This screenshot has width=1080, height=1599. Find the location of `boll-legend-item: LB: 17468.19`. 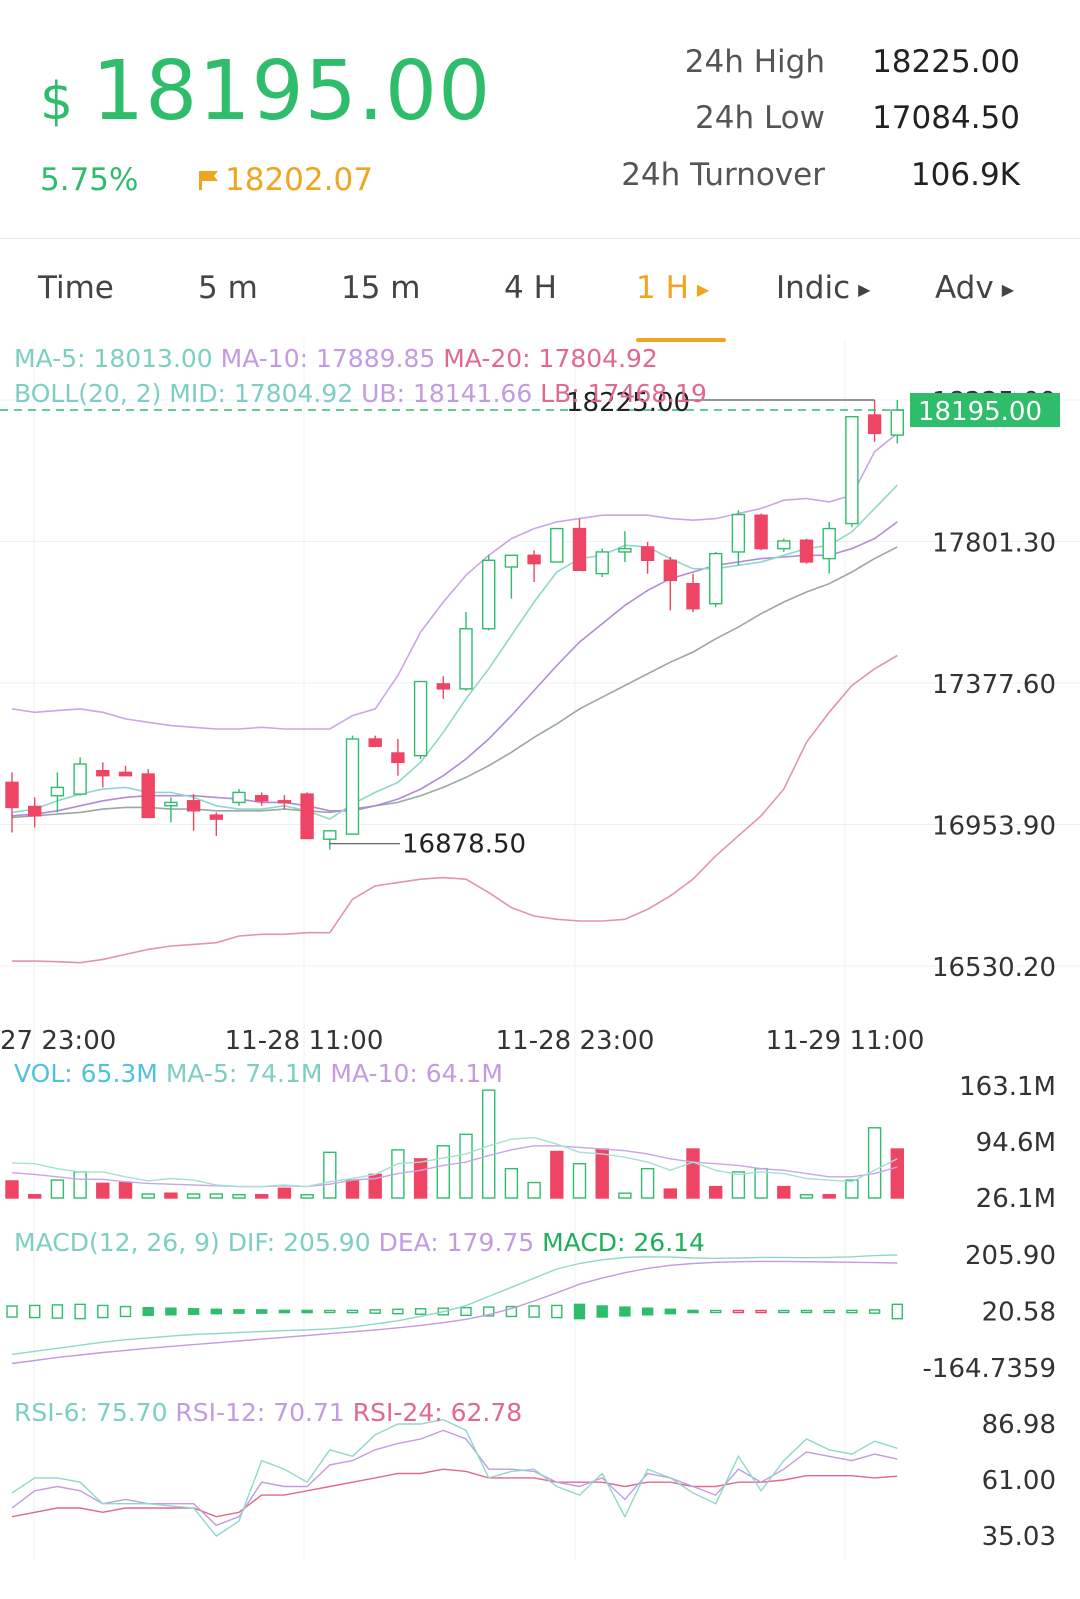

boll-legend-item: LB: 17468.19 is located at coordinates (619, 393).